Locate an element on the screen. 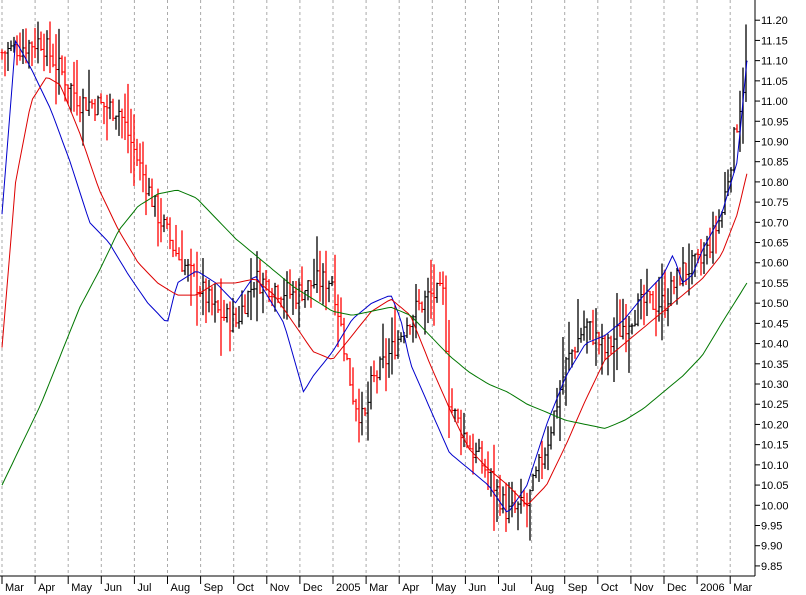  x-tick-label: 2005 is located at coordinates (348, 588).